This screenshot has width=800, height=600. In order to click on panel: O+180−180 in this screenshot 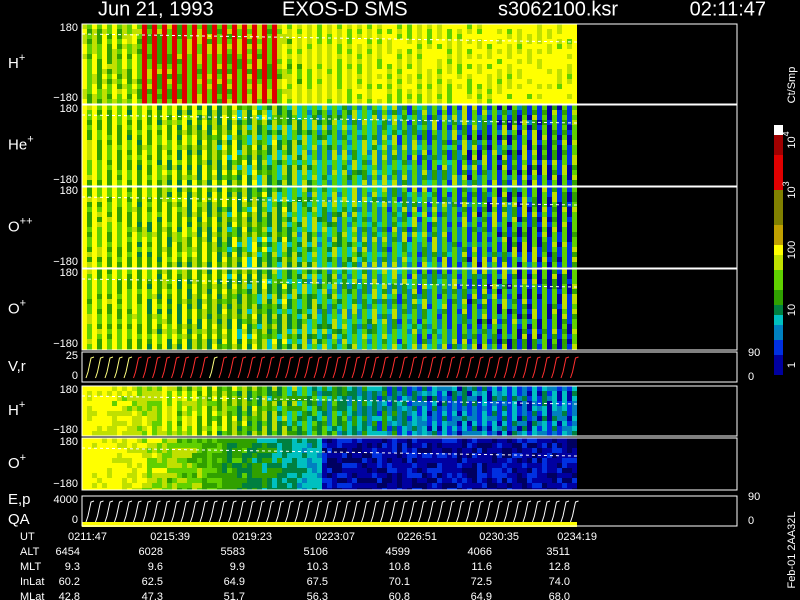, I will do `click(373, 309)`.